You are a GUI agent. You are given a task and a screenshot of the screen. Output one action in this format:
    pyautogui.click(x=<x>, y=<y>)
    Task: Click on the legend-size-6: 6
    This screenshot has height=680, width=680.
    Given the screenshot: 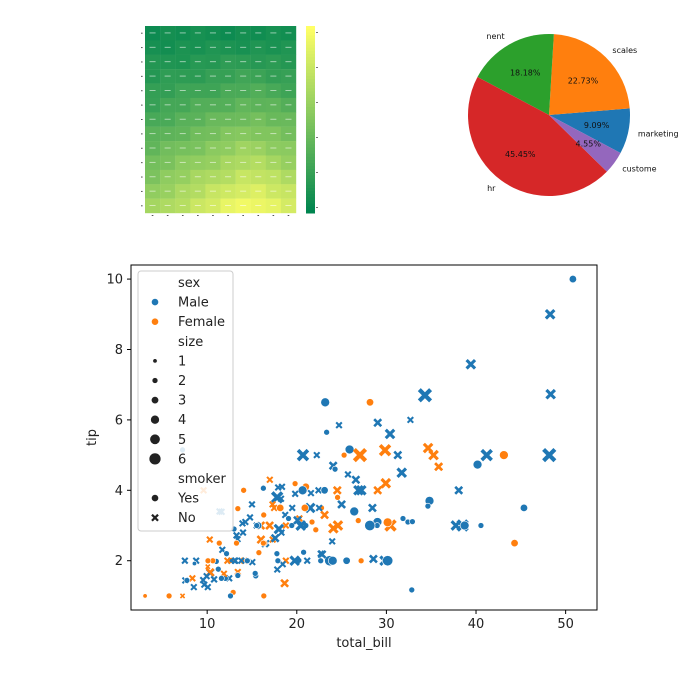 What is the action you would take?
    pyautogui.click(x=182, y=459)
    